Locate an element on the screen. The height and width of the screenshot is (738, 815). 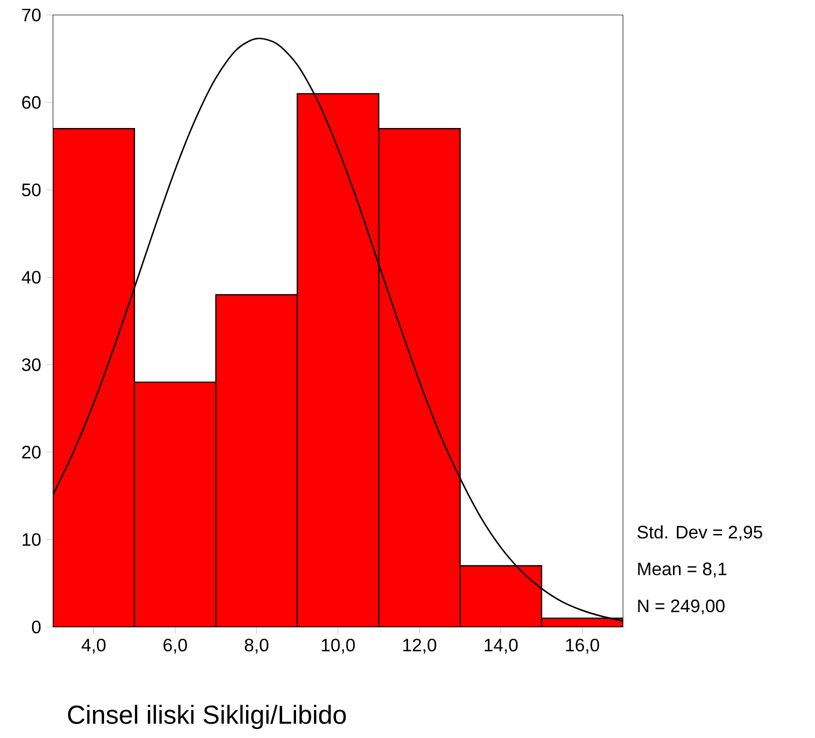
x-axis-title: Cinsel iliski Sikligi/Libido is located at coordinates (207, 717).